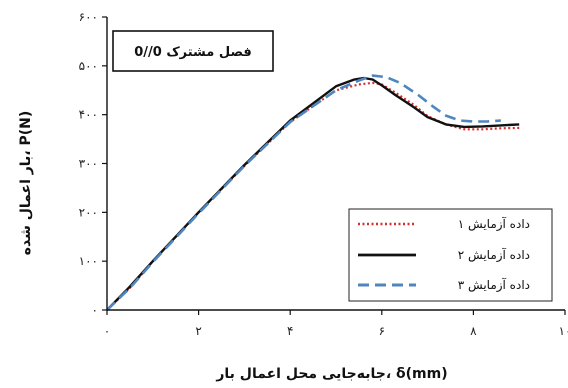  What do you see at coordinates (473, 331) in the screenshot?
I see `x-tick-label: ۸` at bounding box center [473, 331].